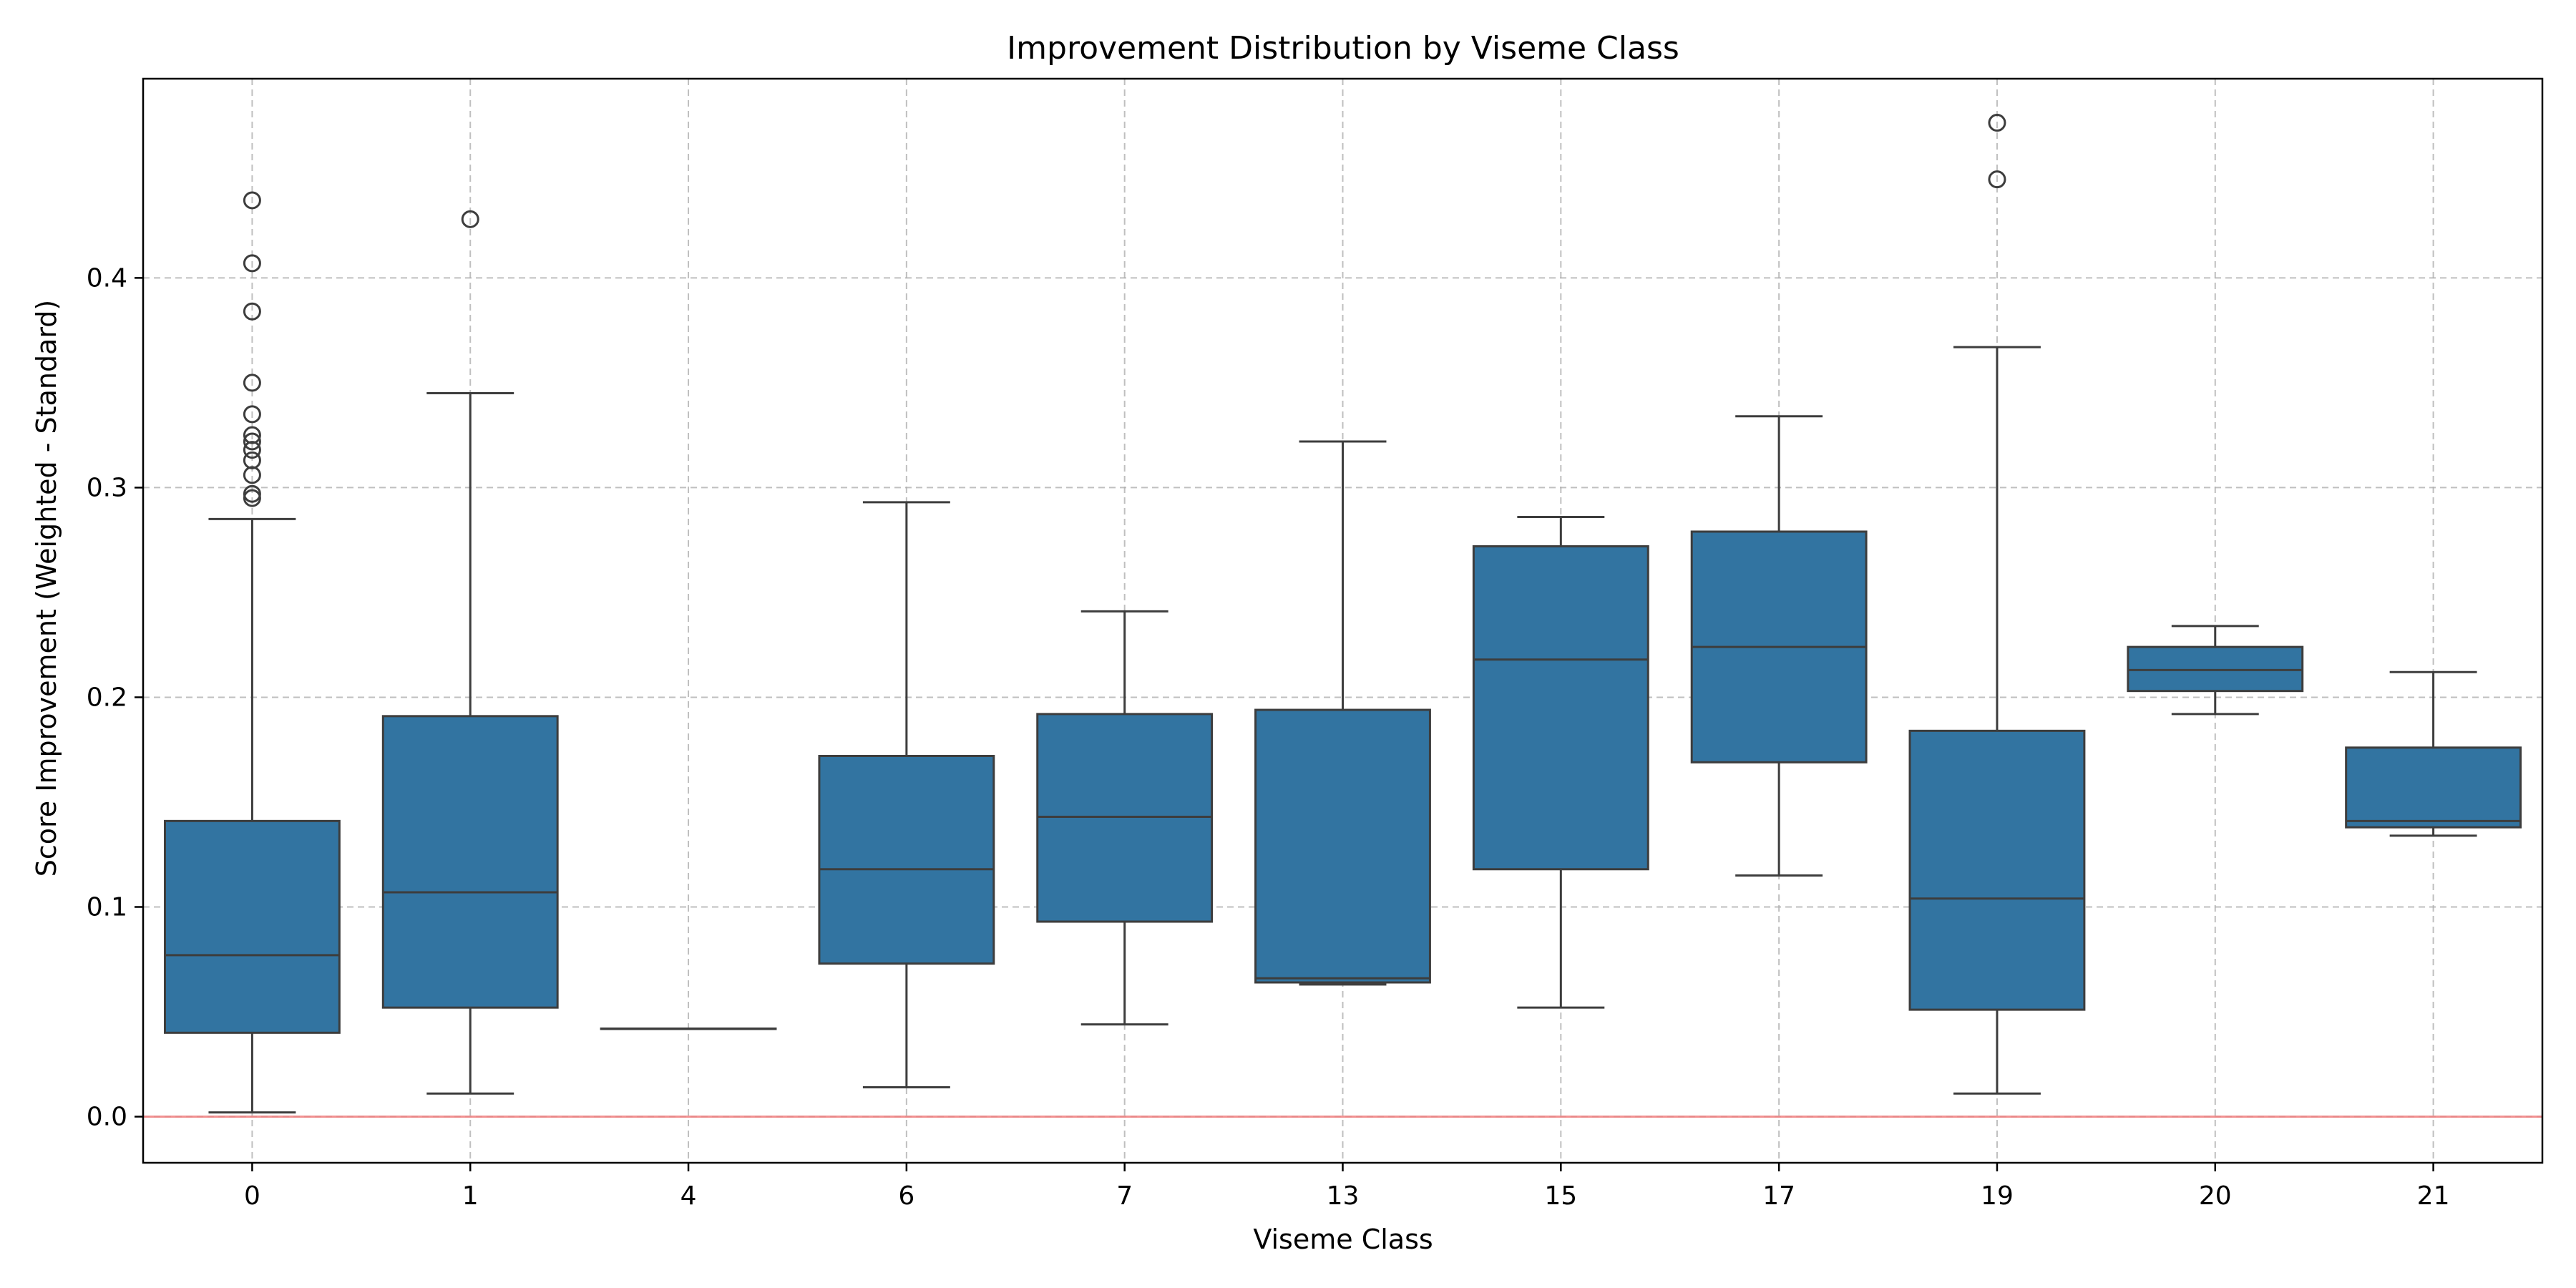 The height and width of the screenshot is (1288, 2576). Describe the element at coordinates (107, 1117) in the screenshot. I see `y-tick-label: 0.0` at that location.